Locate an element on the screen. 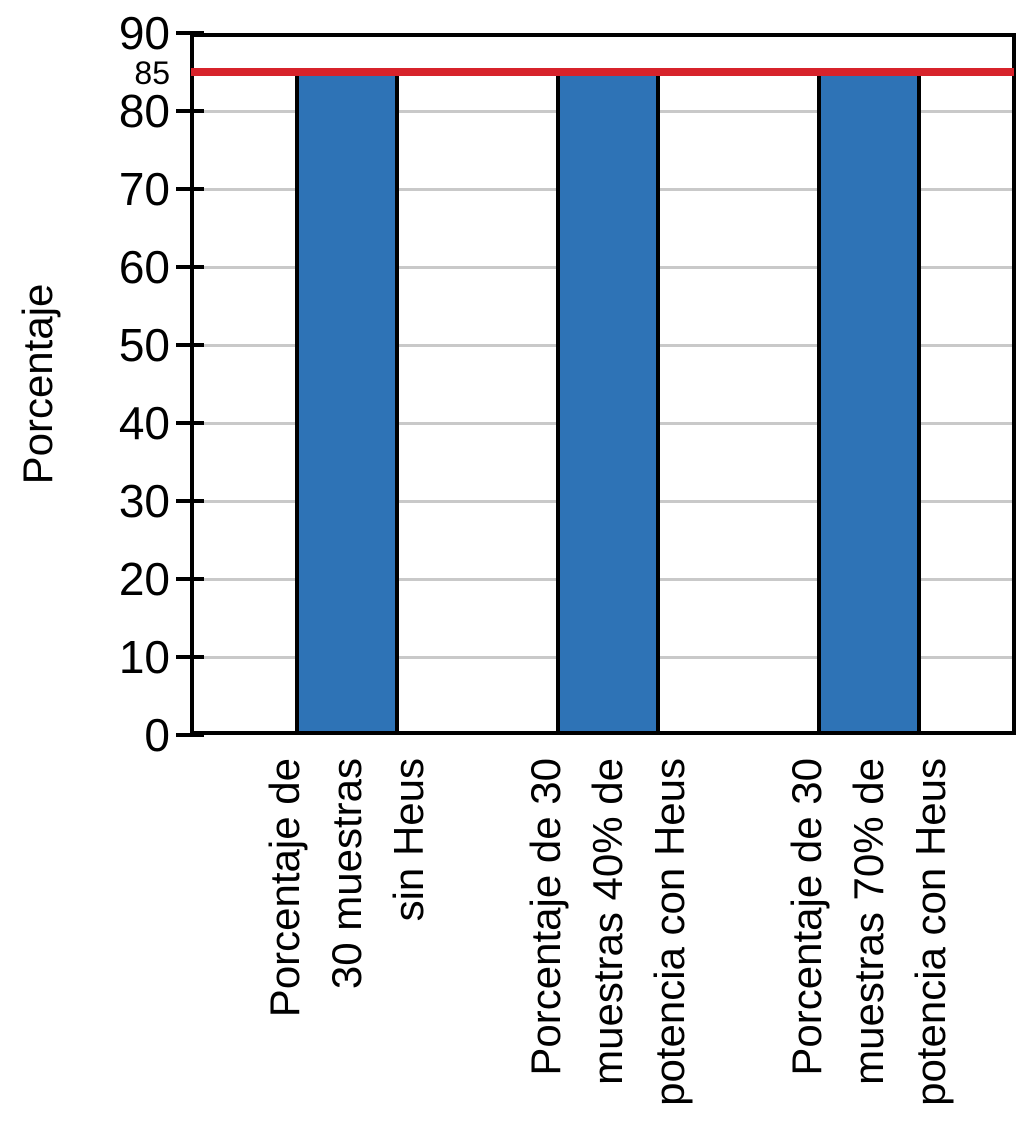 The height and width of the screenshot is (1141, 1024). y-tick-label: 0 is located at coordinates (157, 735).